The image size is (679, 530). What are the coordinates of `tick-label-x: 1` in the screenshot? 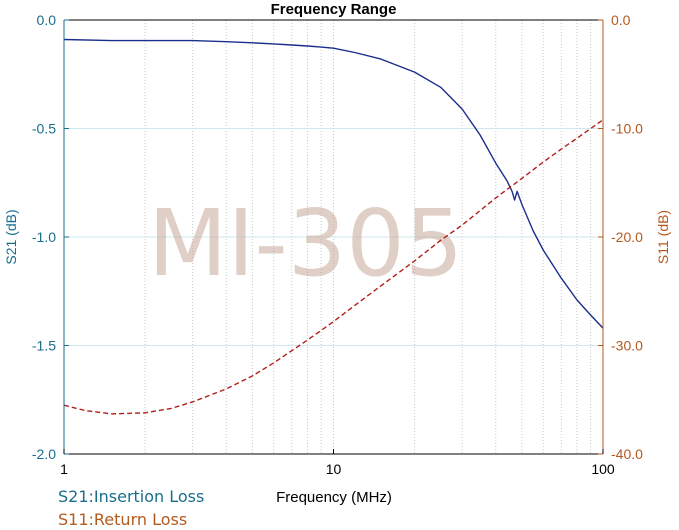 It's located at (64, 469).